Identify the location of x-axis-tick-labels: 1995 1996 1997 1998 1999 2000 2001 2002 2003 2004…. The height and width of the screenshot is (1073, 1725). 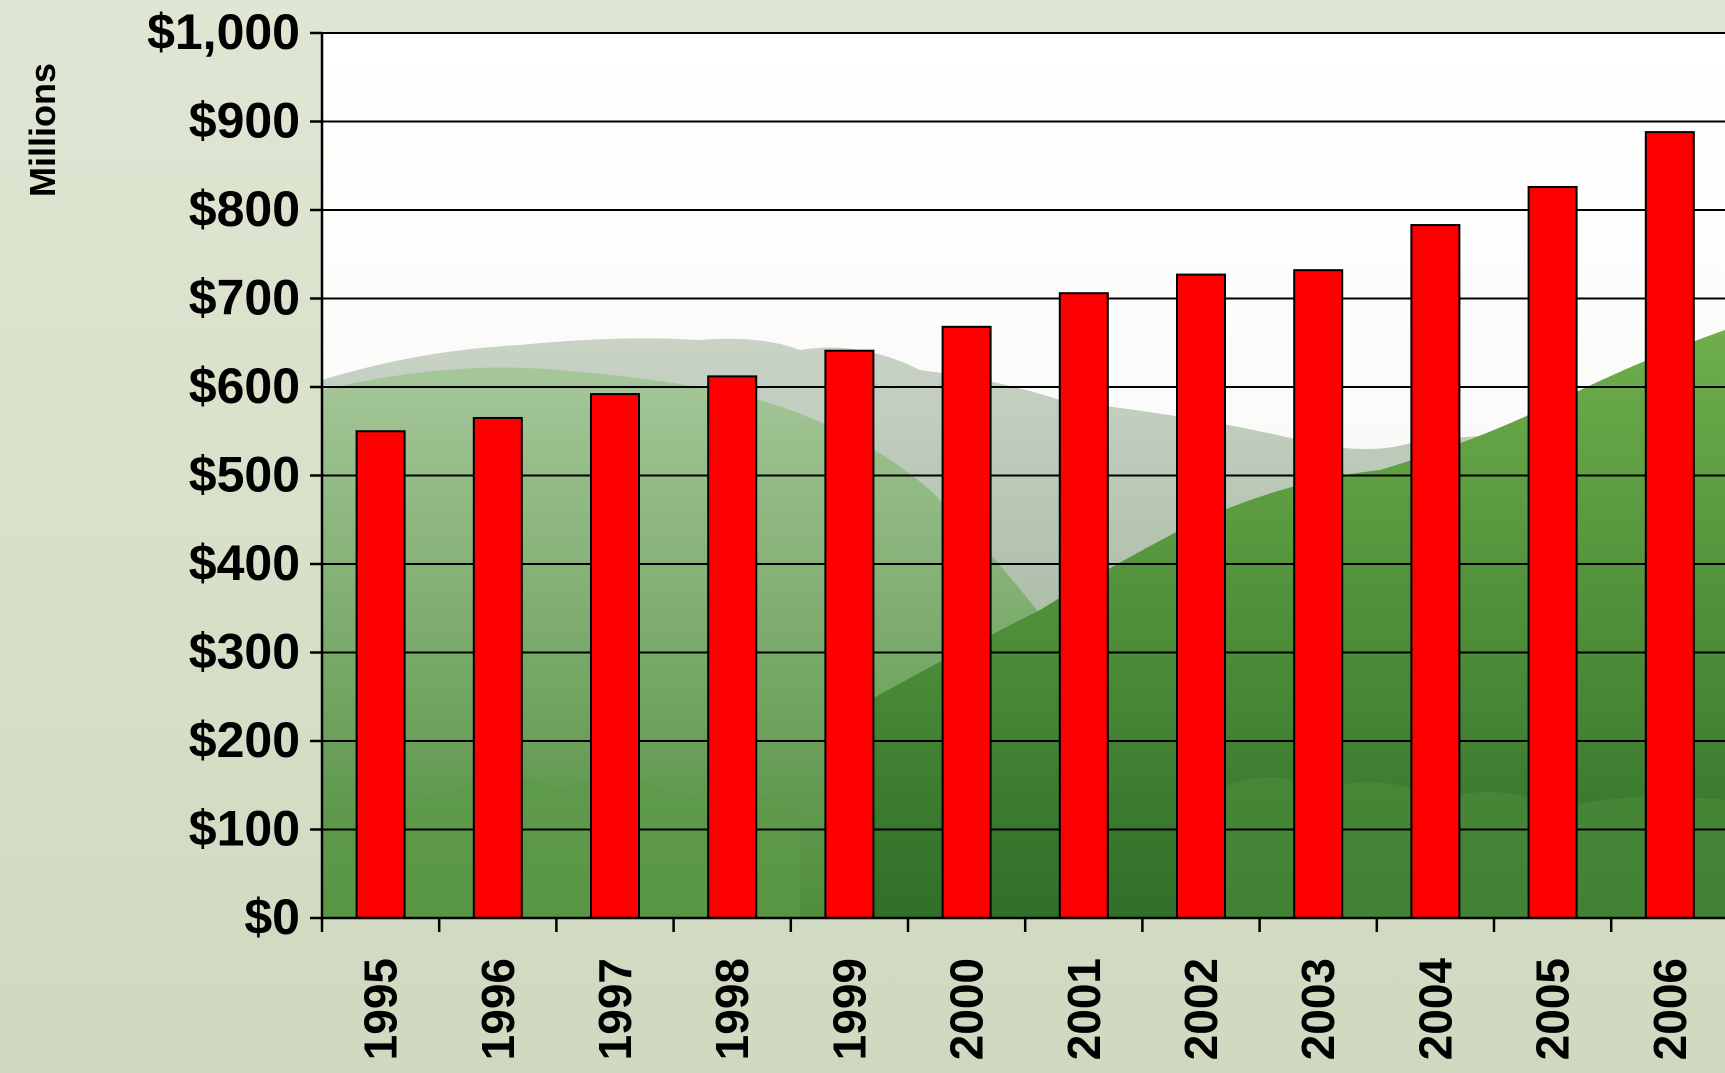
(1025, 1009).